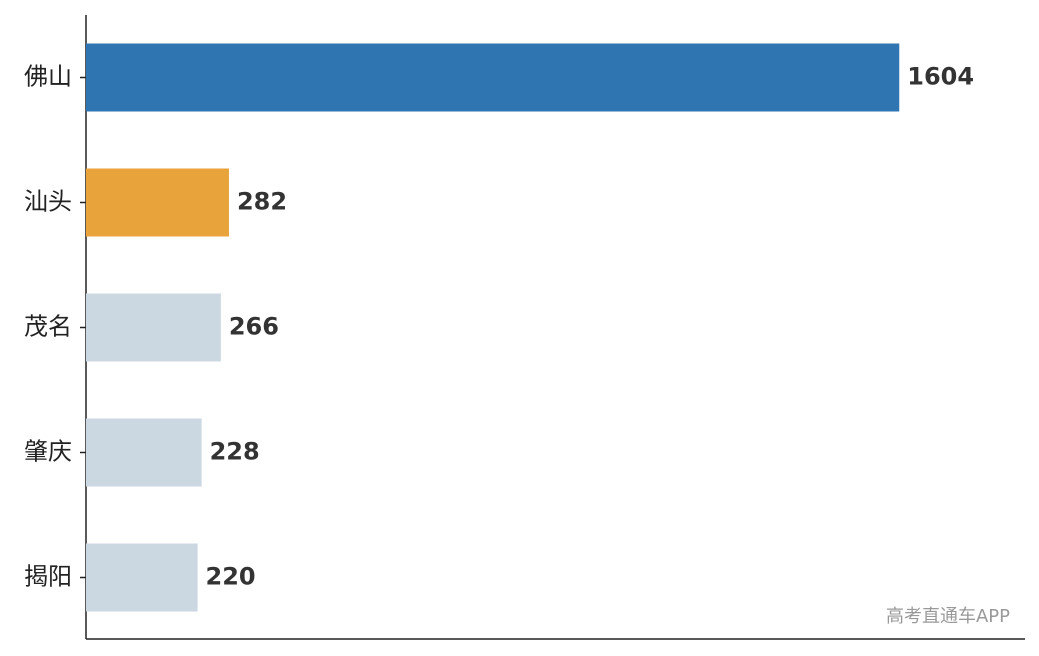 The image size is (1039, 656). Describe the element at coordinates (948, 616) in the screenshot. I see `watermark: 高考直通车APP` at that location.